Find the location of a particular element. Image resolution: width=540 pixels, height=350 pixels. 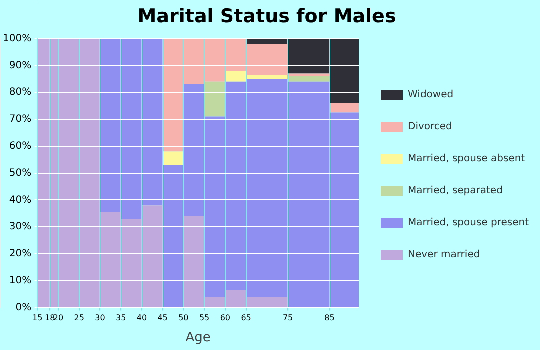

y-tick-label: 10% is located at coordinates (20, 280).